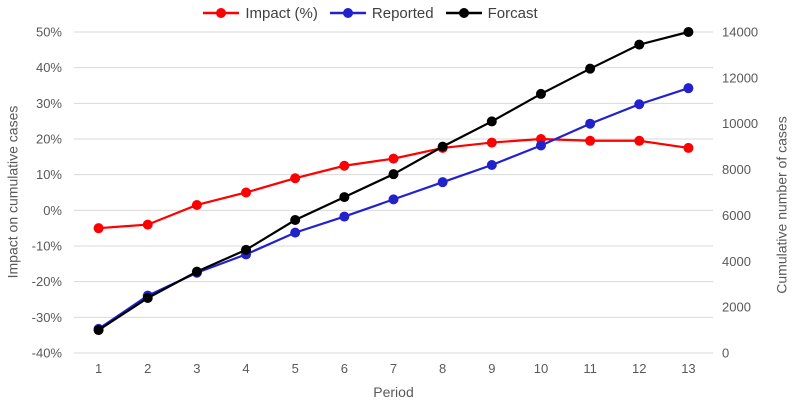 The image size is (797, 405). Describe the element at coordinates (47, 317) in the screenshot. I see `y-axis-tick-label-left: -30%` at that location.